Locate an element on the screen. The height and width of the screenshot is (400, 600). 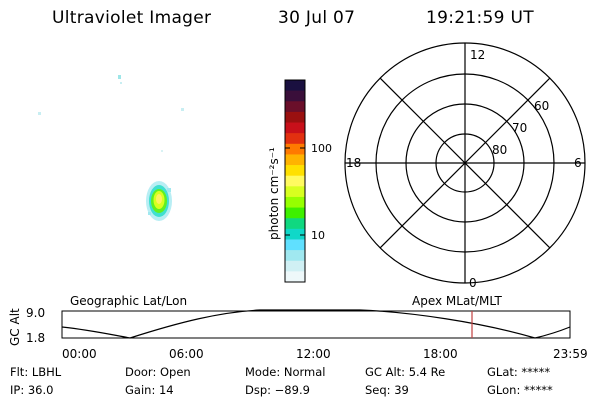
noise-speckles is located at coordinates (111, 113).